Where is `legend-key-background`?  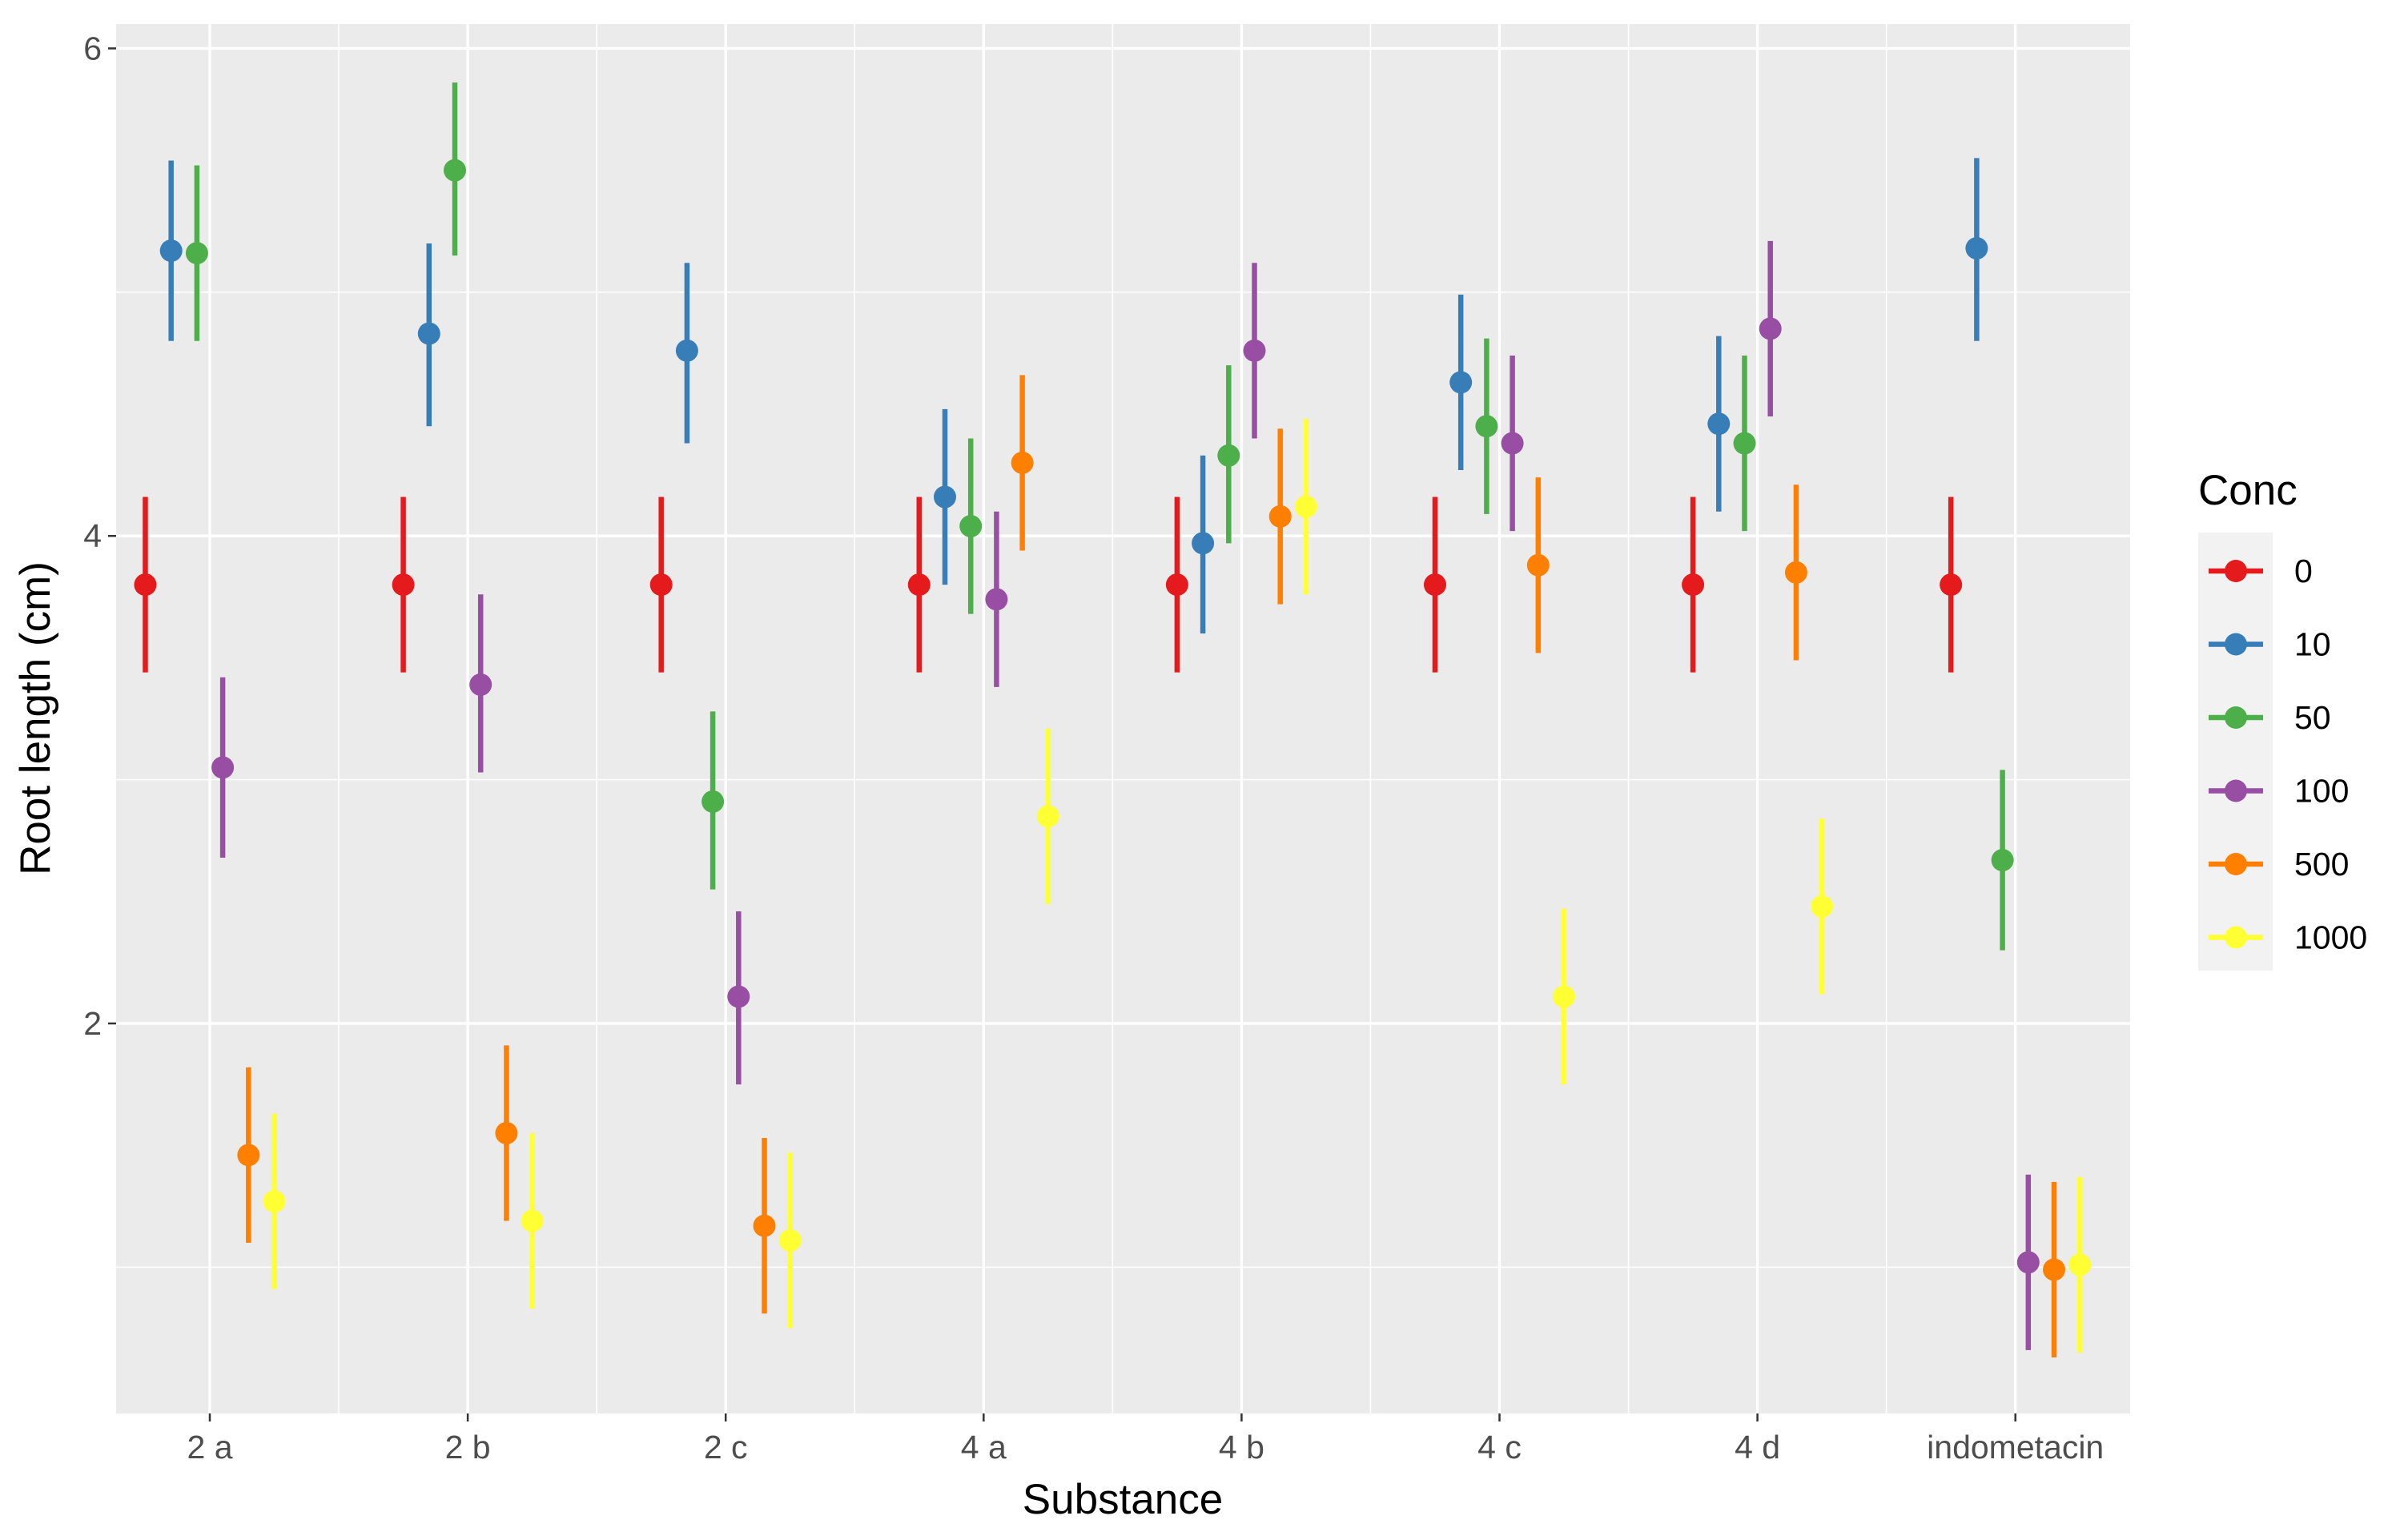
legend-key-background is located at coordinates (2235, 752).